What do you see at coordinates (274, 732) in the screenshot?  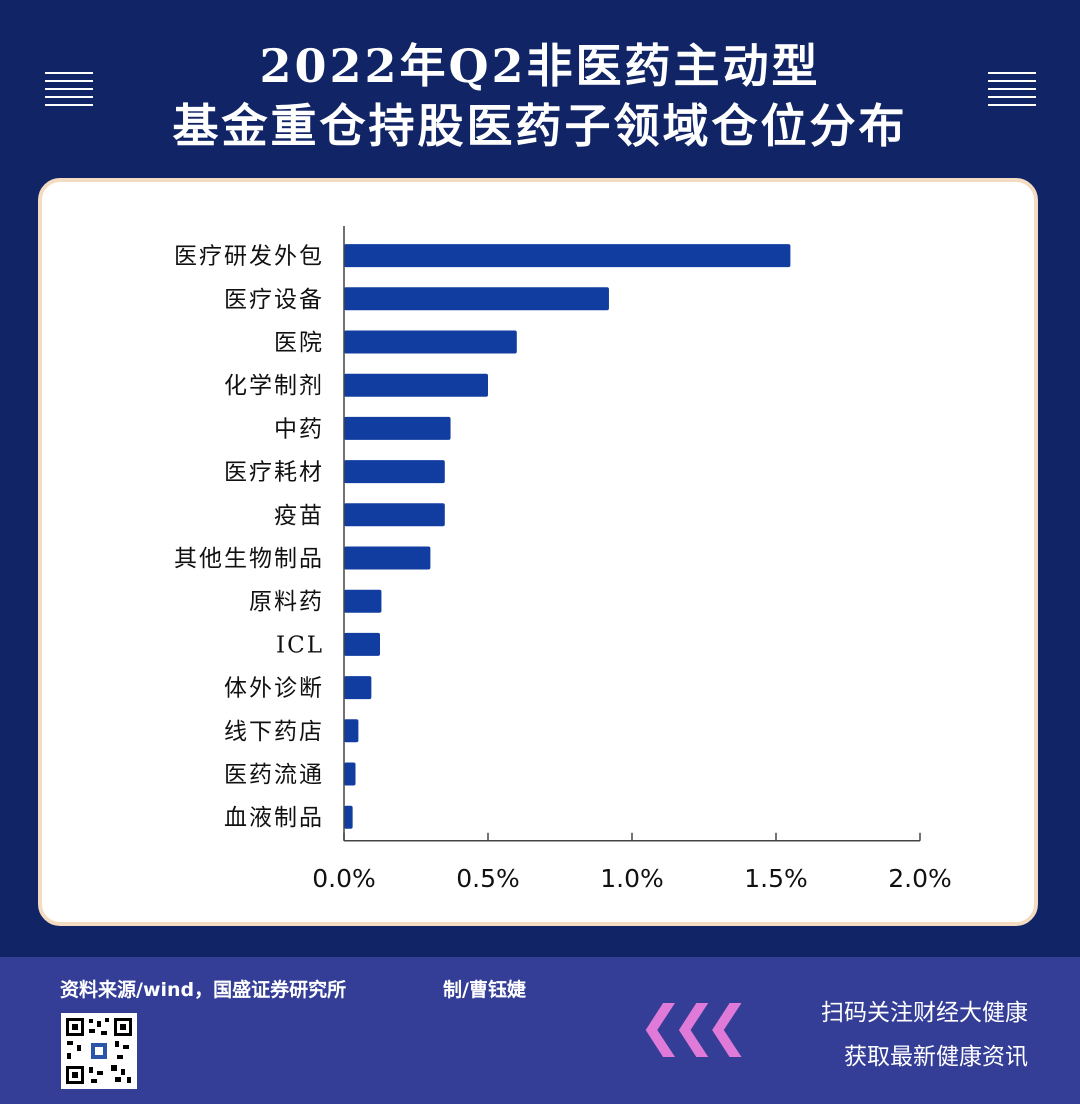 I see `category-label: 线下药店` at bounding box center [274, 732].